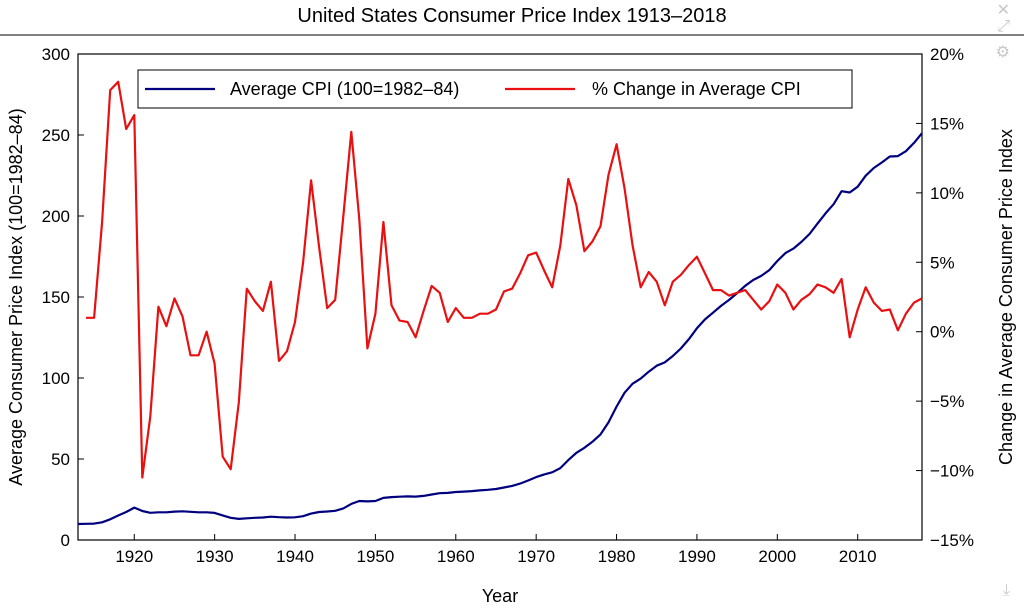 The height and width of the screenshot is (612, 1024). Describe the element at coordinates (375, 556) in the screenshot. I see `x-tick-label: 1950` at that location.